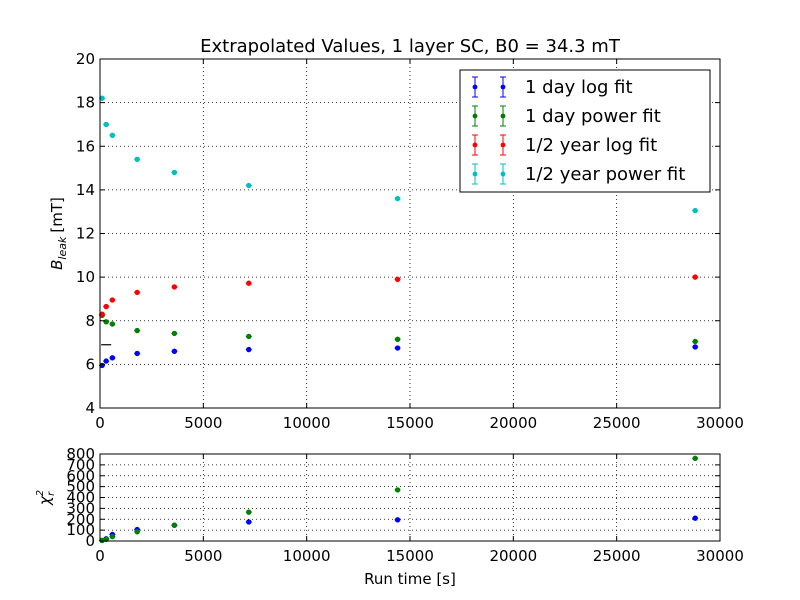 The height and width of the screenshot is (600, 800). I want to click on chi-square-x-tick-label: 20000, so click(513, 556).